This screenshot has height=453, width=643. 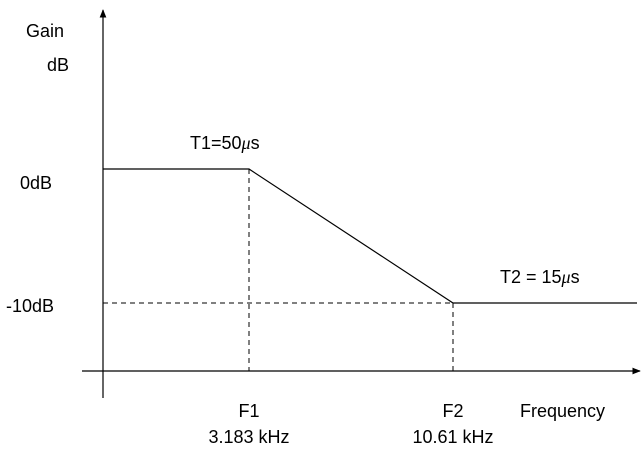 I want to click on annotation-t1: T1=50μs, so click(x=225, y=143).